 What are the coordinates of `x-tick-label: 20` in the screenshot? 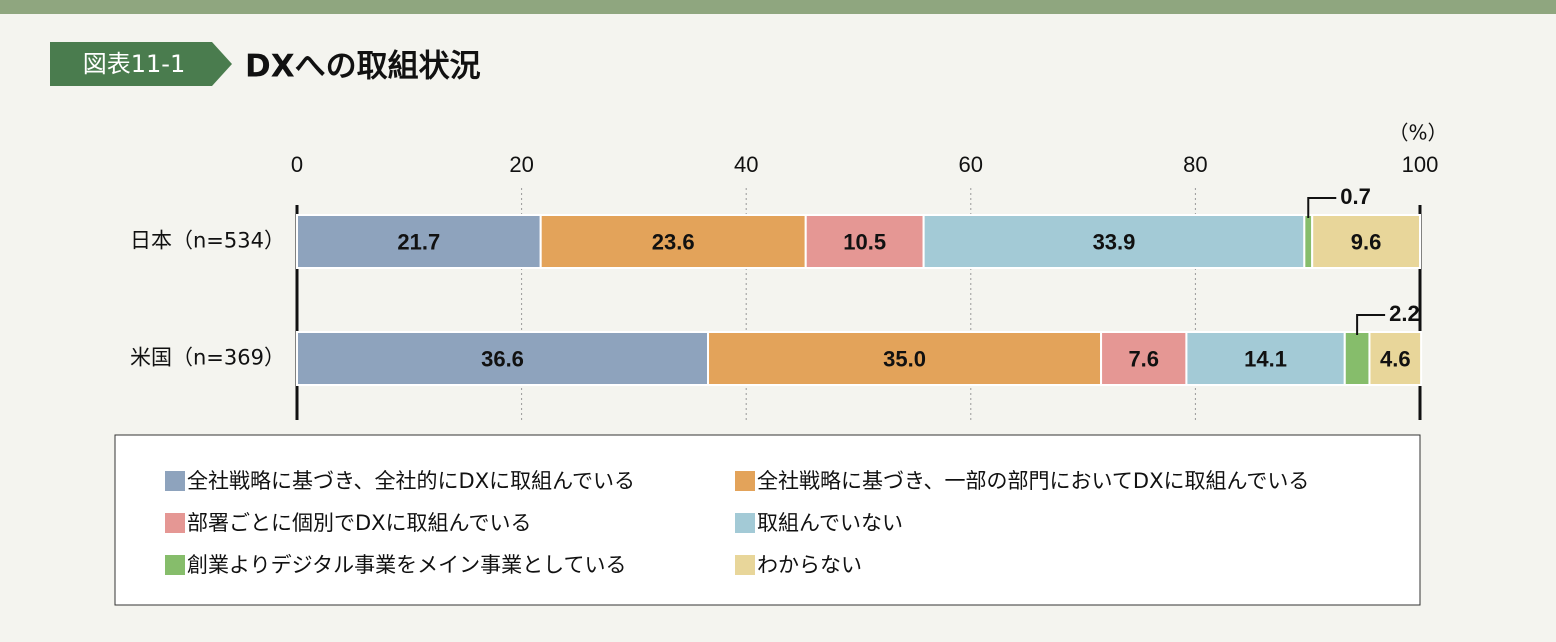 It's located at (521, 164).